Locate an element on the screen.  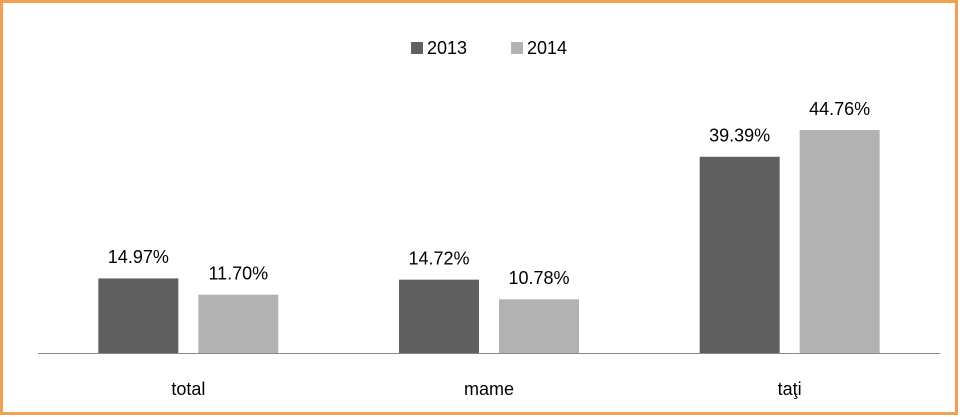
legend-label: 2013 is located at coordinates (447, 48).